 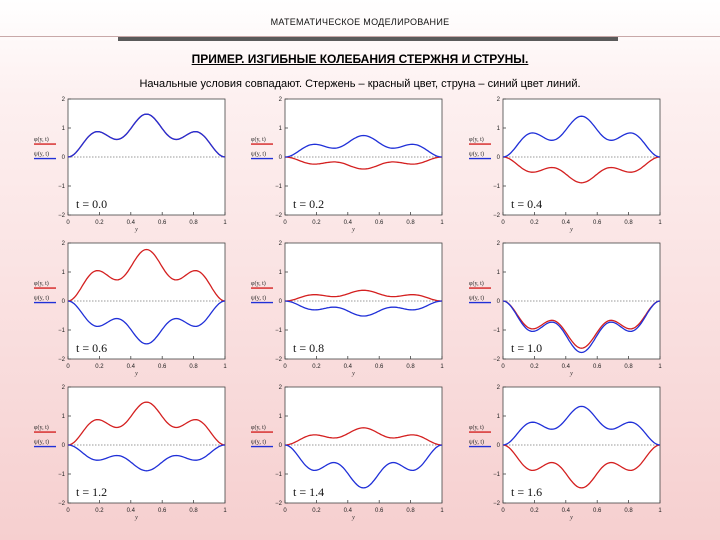 What do you see at coordinates (91, 492) in the screenshot?
I see `time-label: t = 1.2` at bounding box center [91, 492].